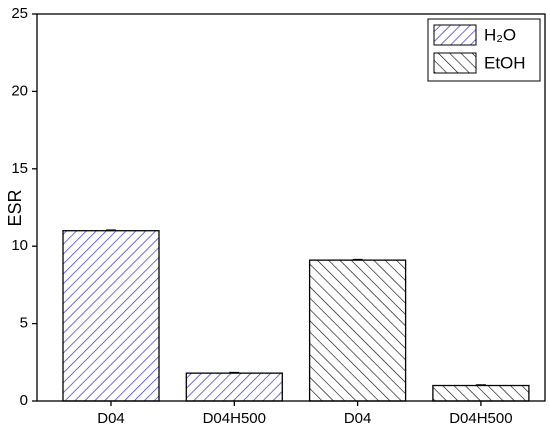  Describe the element at coordinates (19, 245) in the screenshot. I see `y-tick-label: 10` at that location.